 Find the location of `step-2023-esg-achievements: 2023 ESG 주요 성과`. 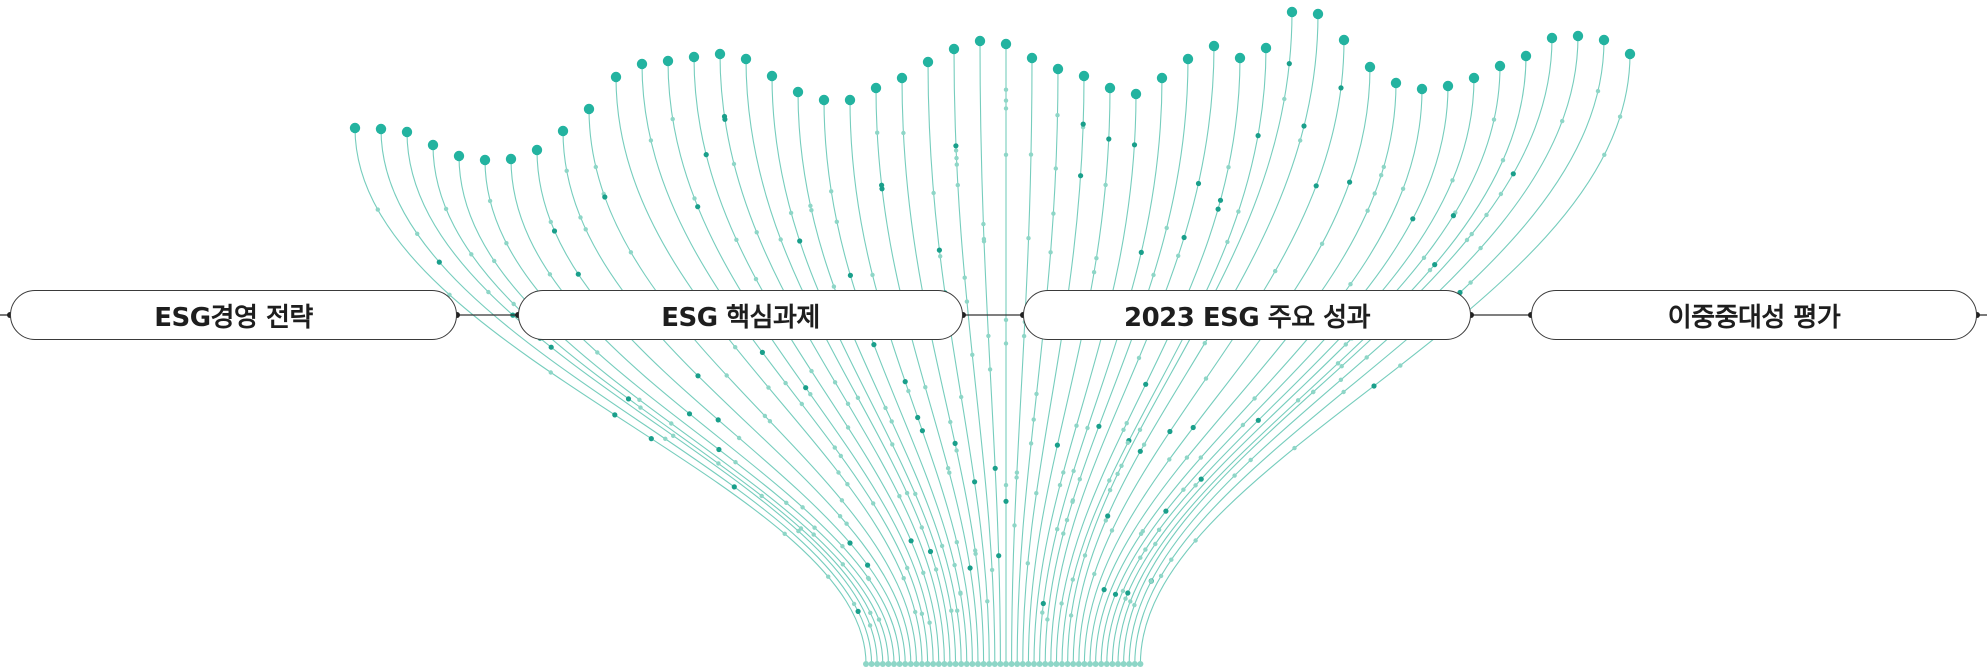

step-2023-esg-achievements: 2023 ESG 주요 성과 is located at coordinates (1247, 315).